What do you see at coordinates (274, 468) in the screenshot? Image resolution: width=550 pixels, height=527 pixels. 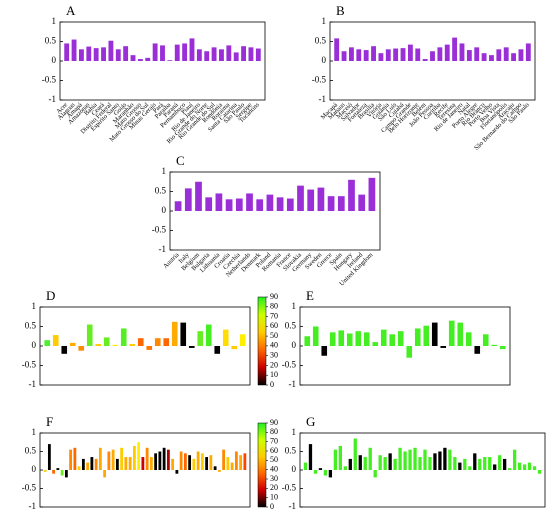 I see `colorbar-tick-label: 40` at bounding box center [274, 468].